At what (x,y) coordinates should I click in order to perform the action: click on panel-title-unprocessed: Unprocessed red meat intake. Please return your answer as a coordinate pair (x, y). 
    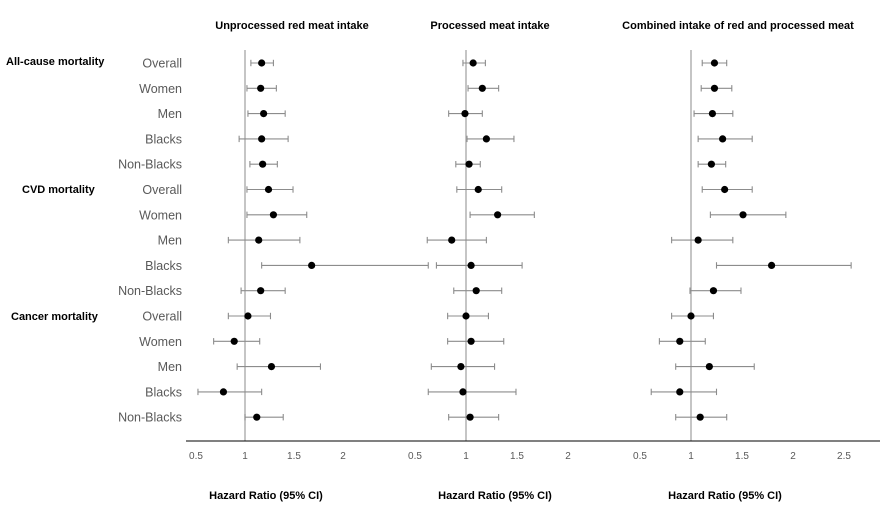
    Looking at the image, I should click on (291, 26).